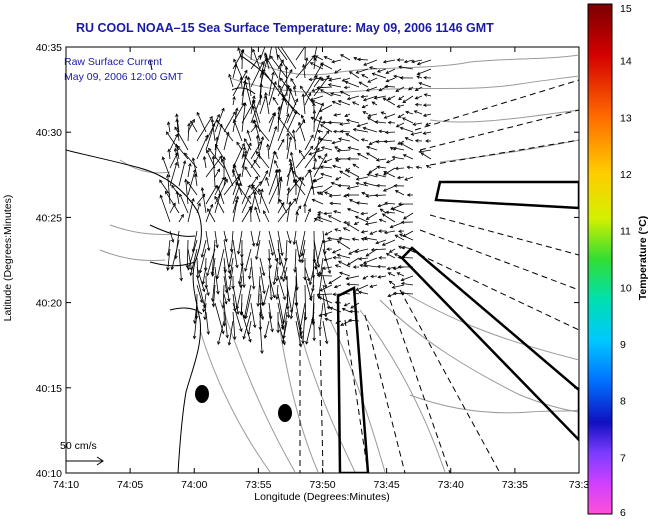 This screenshot has width=651, height=519. Describe the element at coordinates (623, 345) in the screenshot. I see `colorbar-tick-label: 9` at that location.